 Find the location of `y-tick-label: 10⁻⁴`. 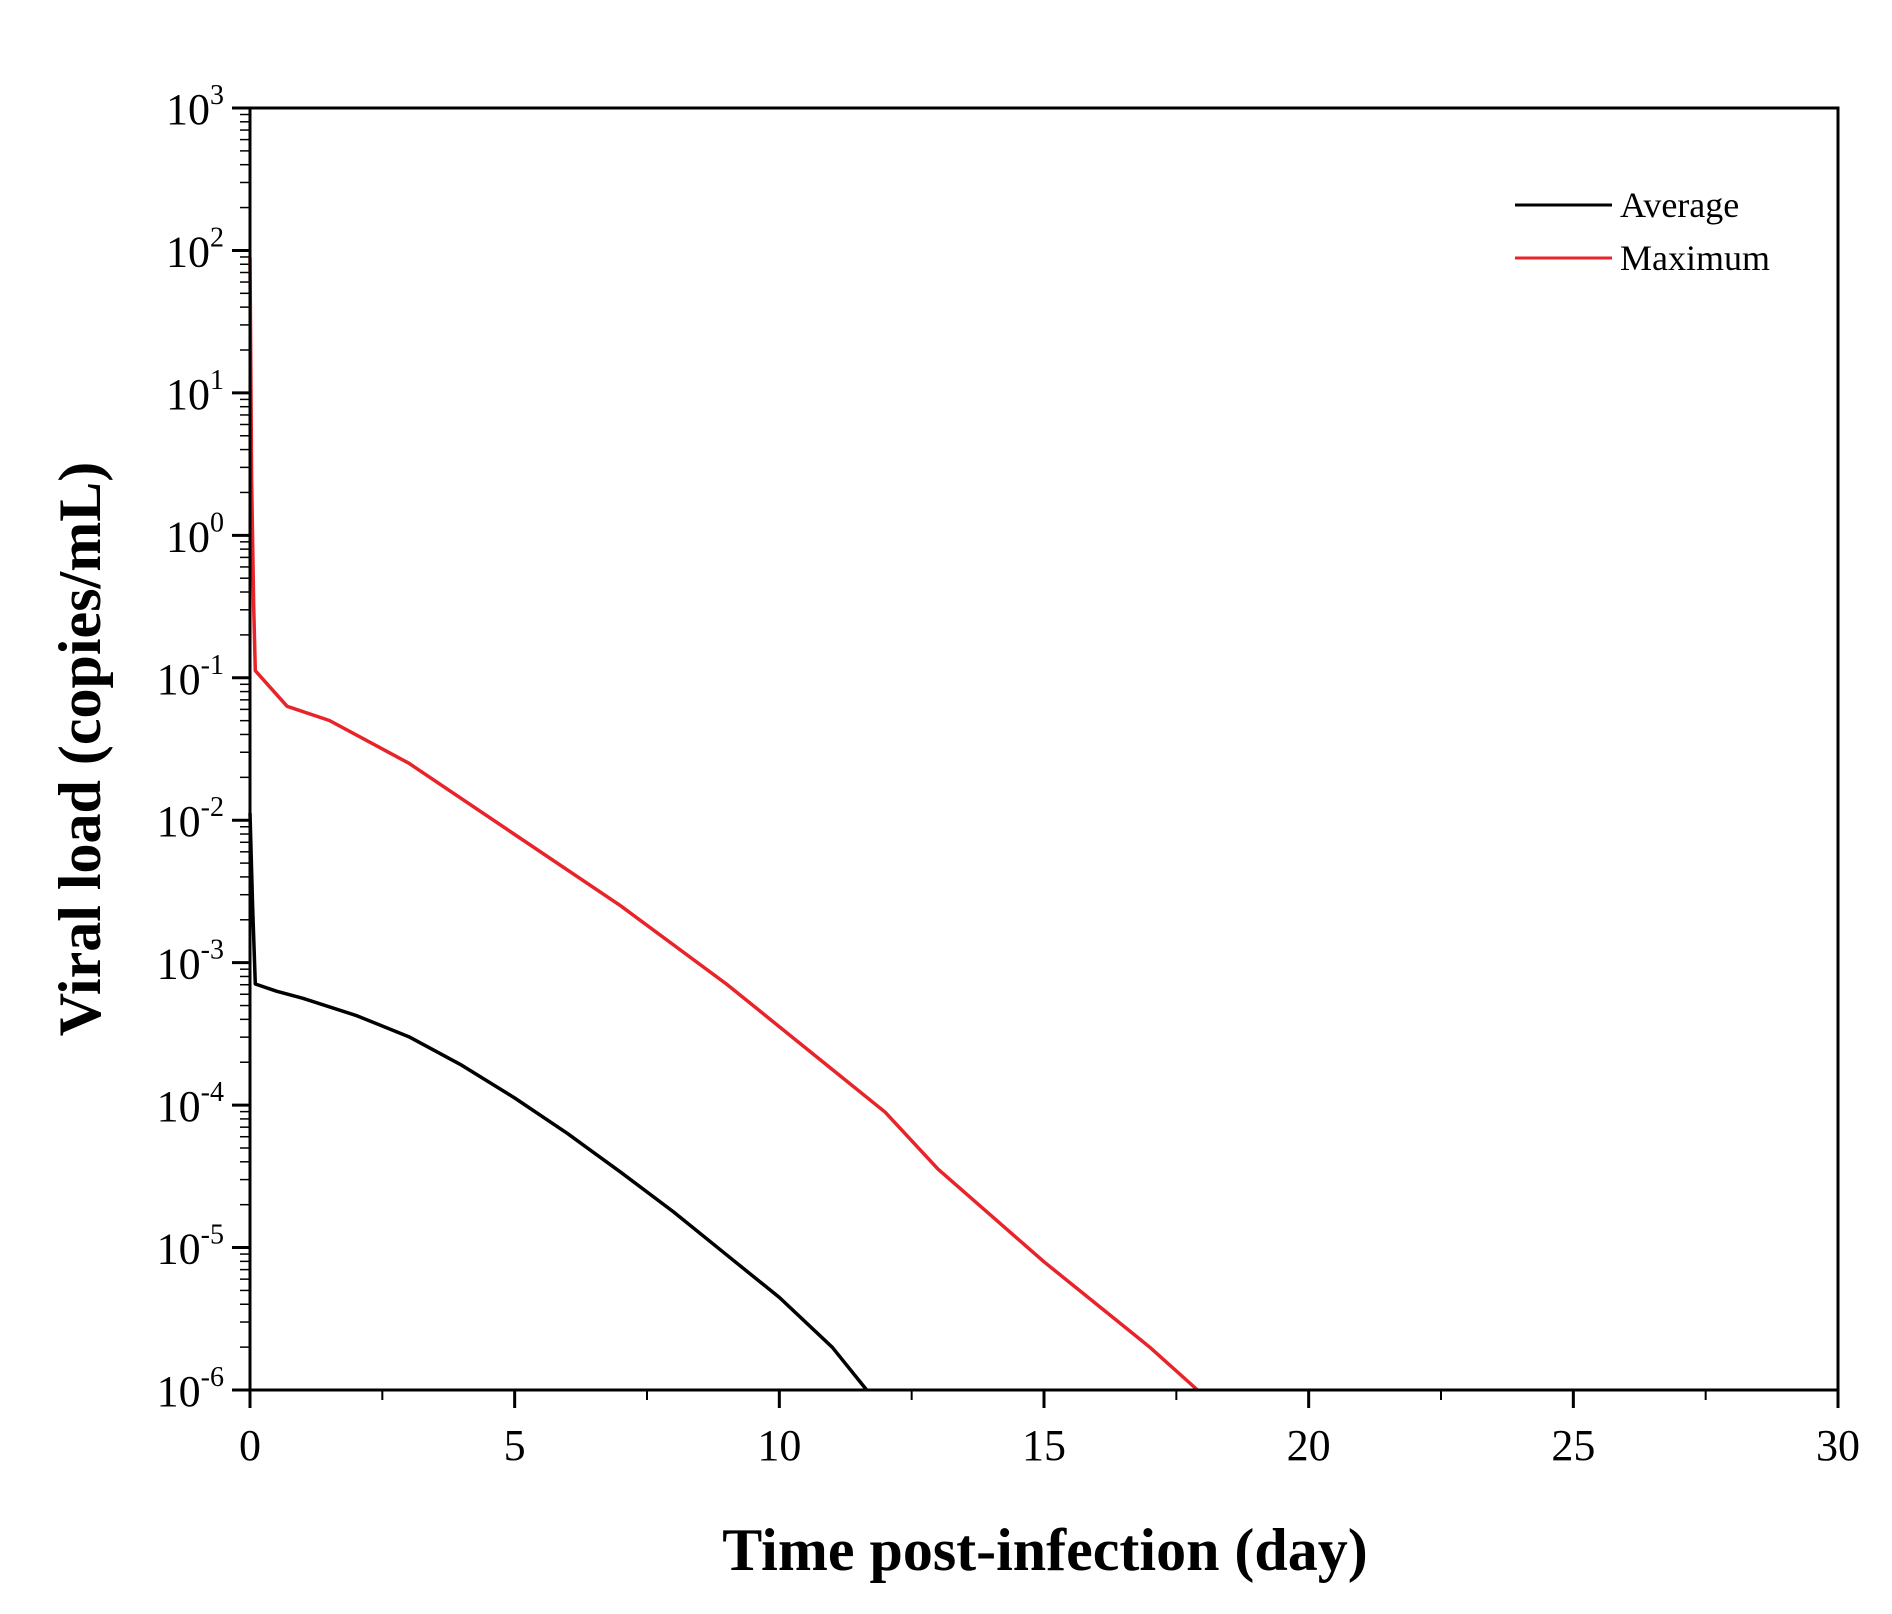

y-tick-label: 10⁻⁴ is located at coordinates (190, 1104).